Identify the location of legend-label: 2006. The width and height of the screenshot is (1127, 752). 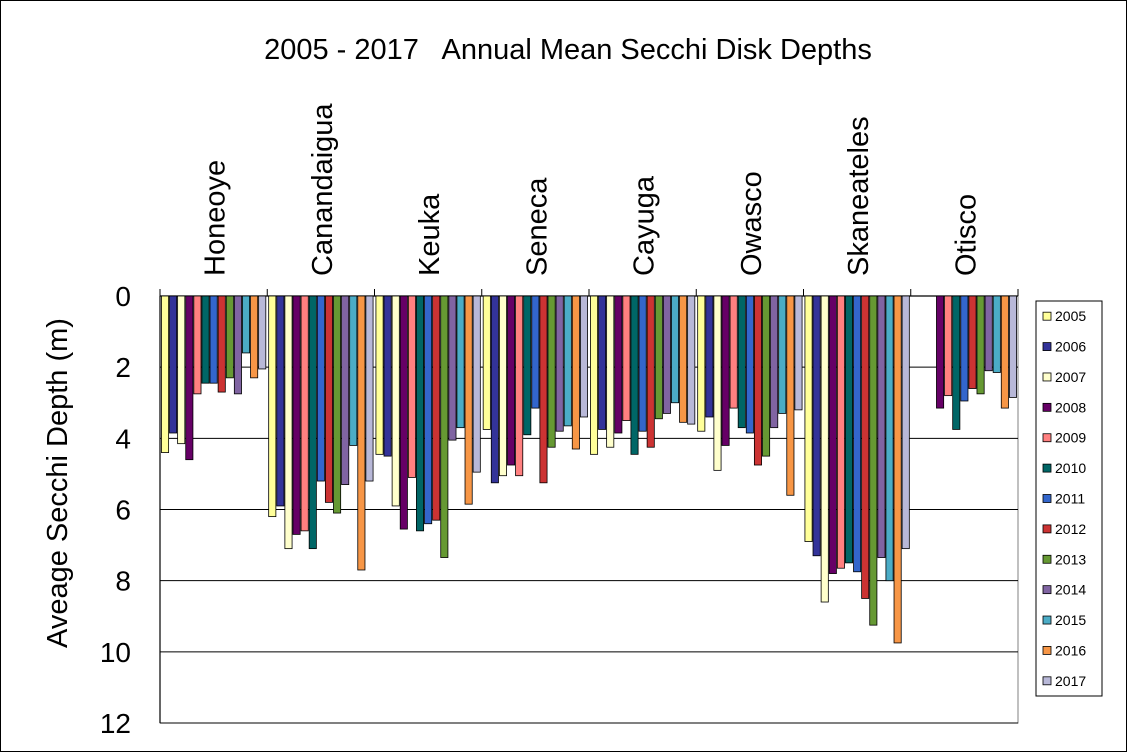
(1070, 347).